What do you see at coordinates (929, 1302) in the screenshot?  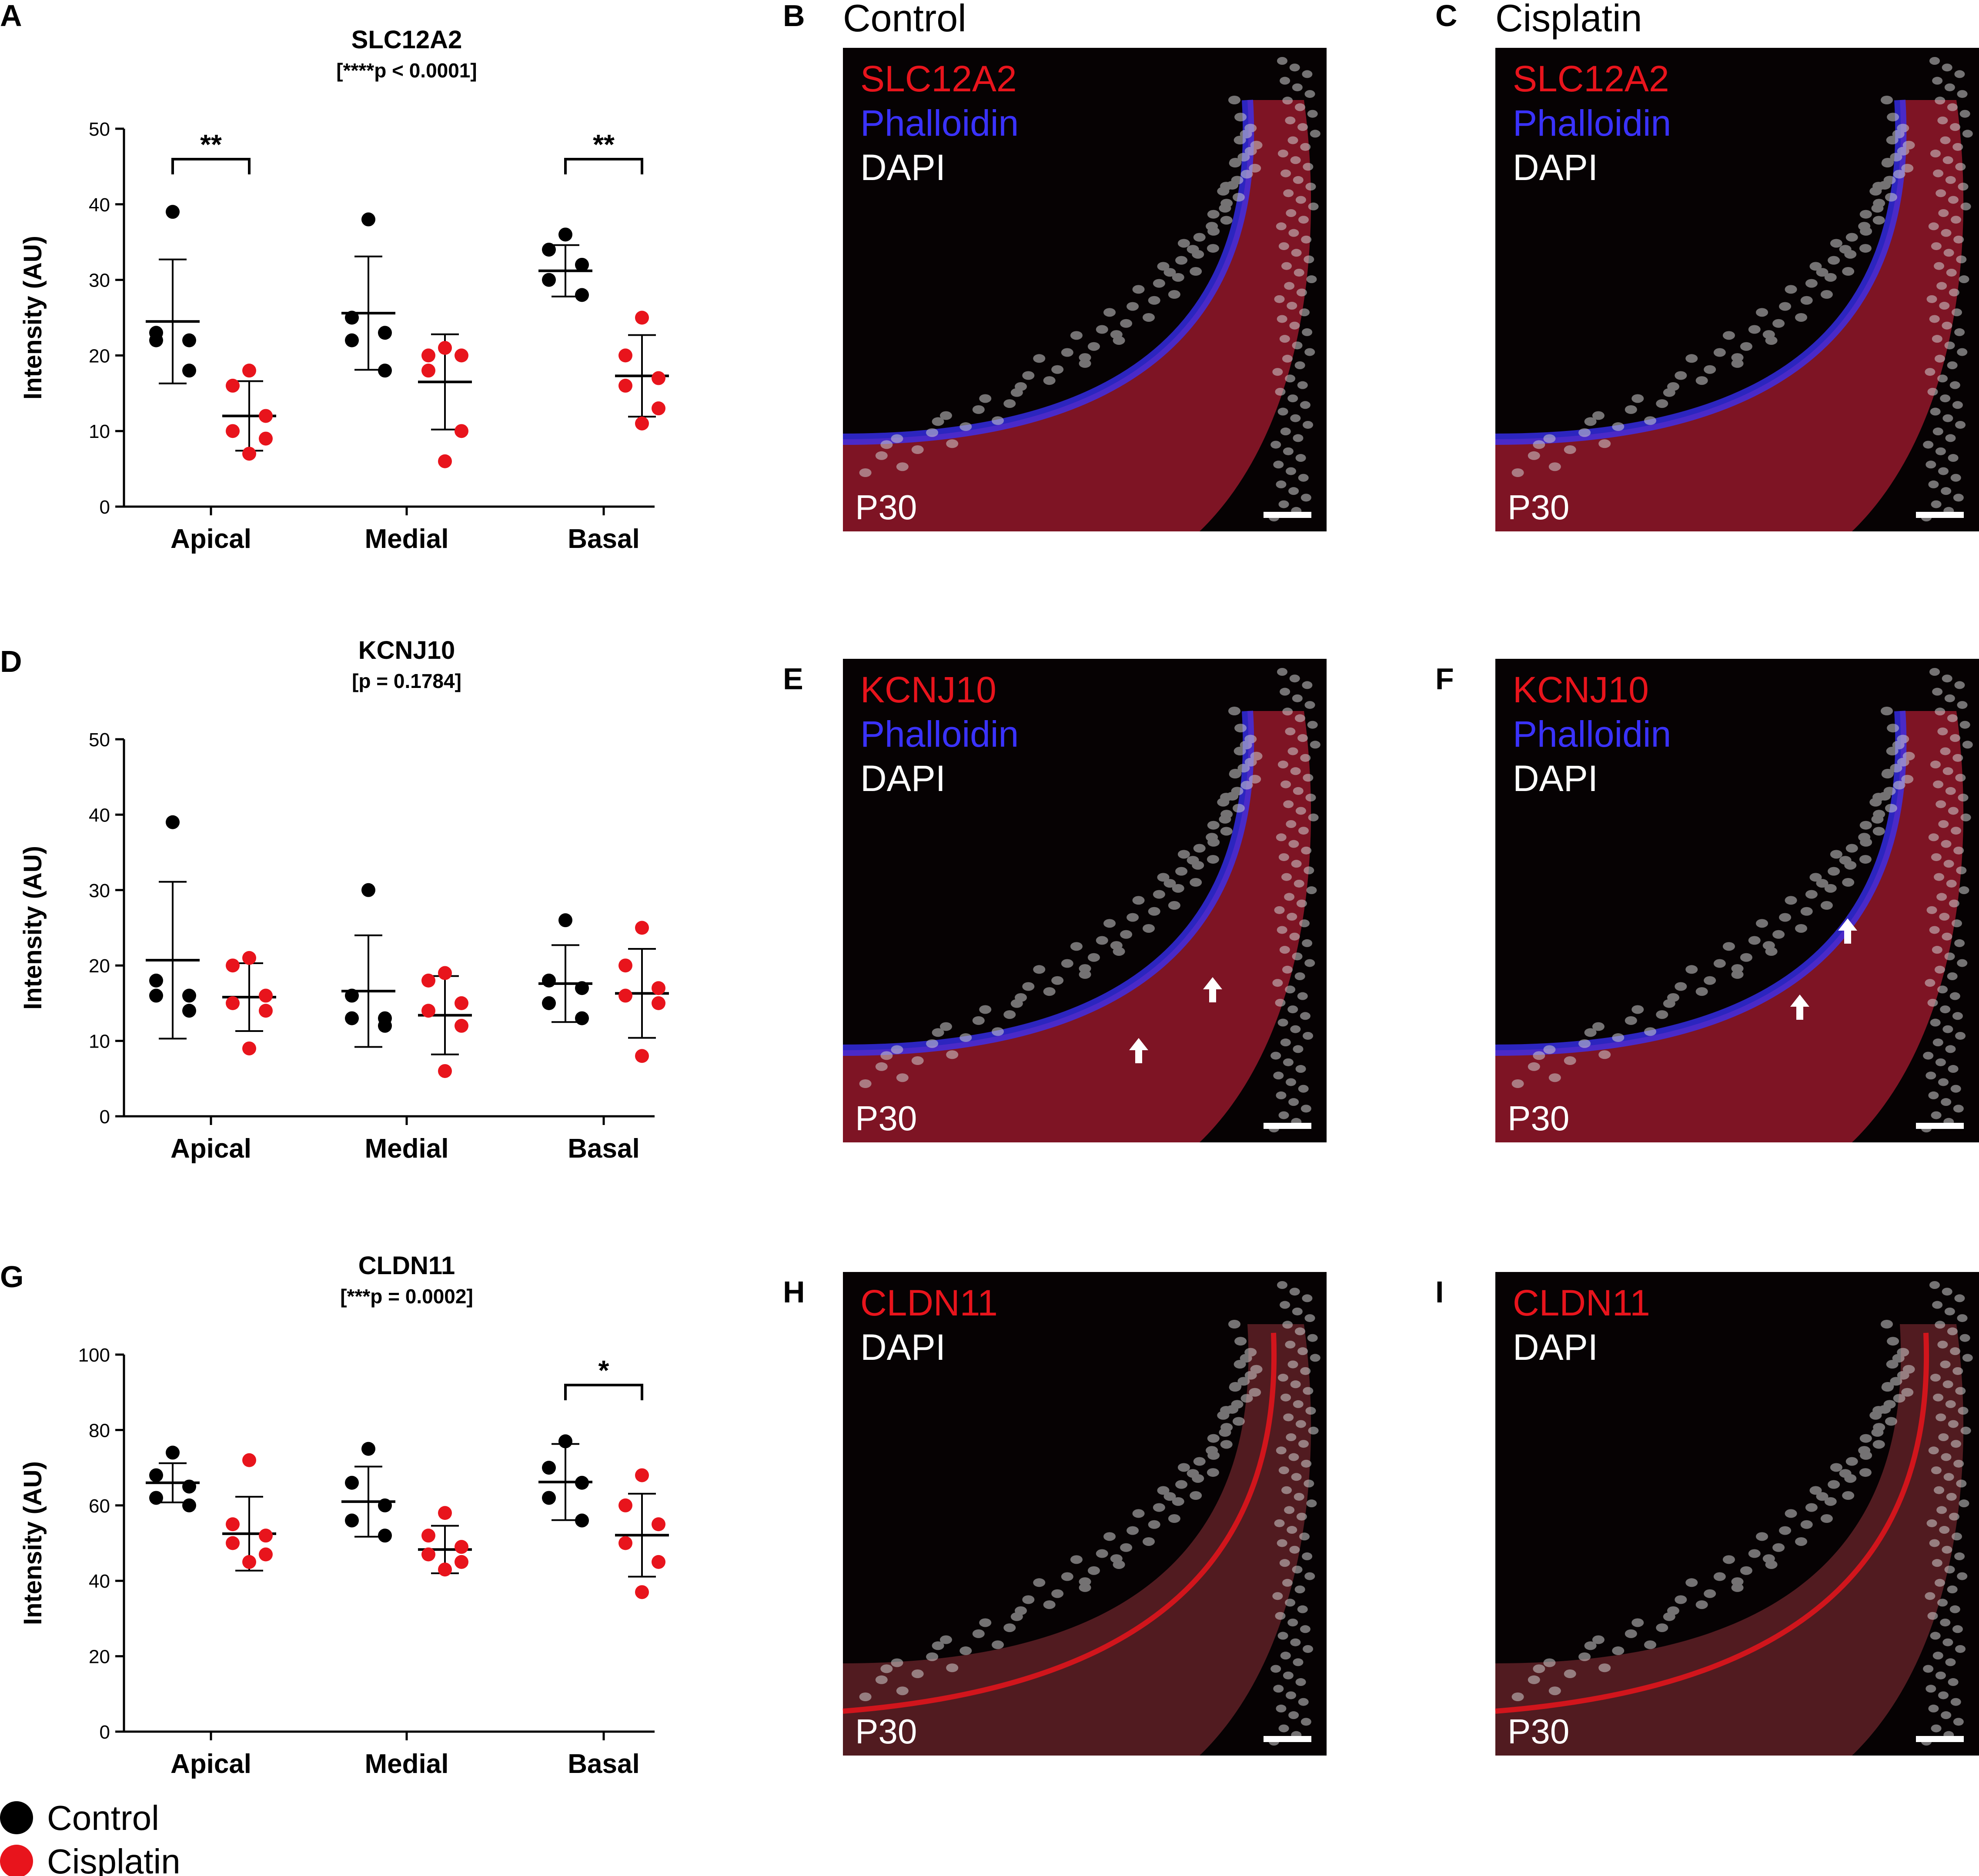 I see `stain-label: CLDN11` at bounding box center [929, 1302].